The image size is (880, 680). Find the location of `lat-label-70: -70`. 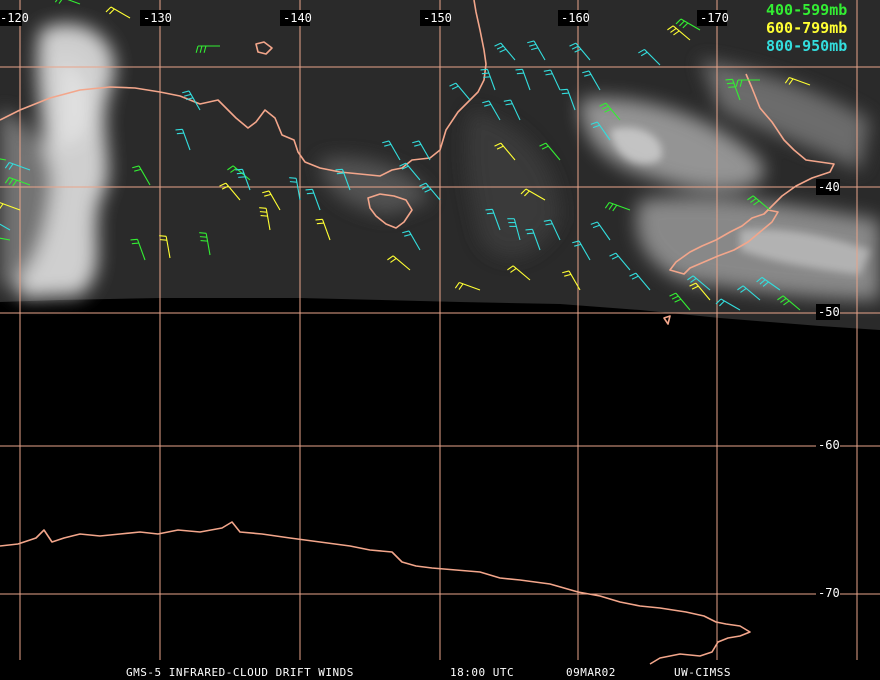

lat-label-70: -70 is located at coordinates (829, 593).